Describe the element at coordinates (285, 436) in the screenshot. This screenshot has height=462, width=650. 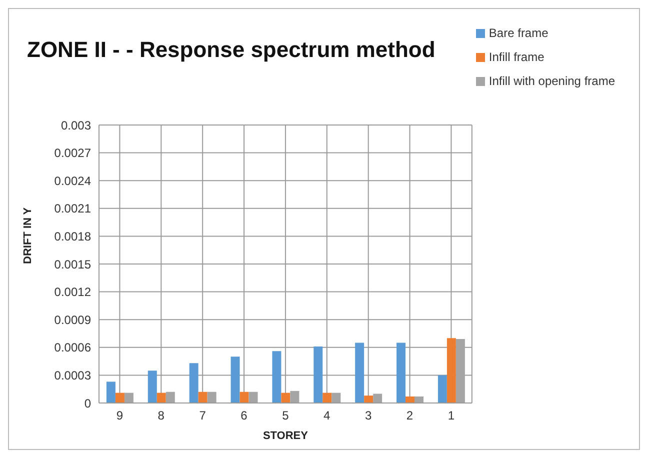
I see `x-axis-title: STOREY` at that location.